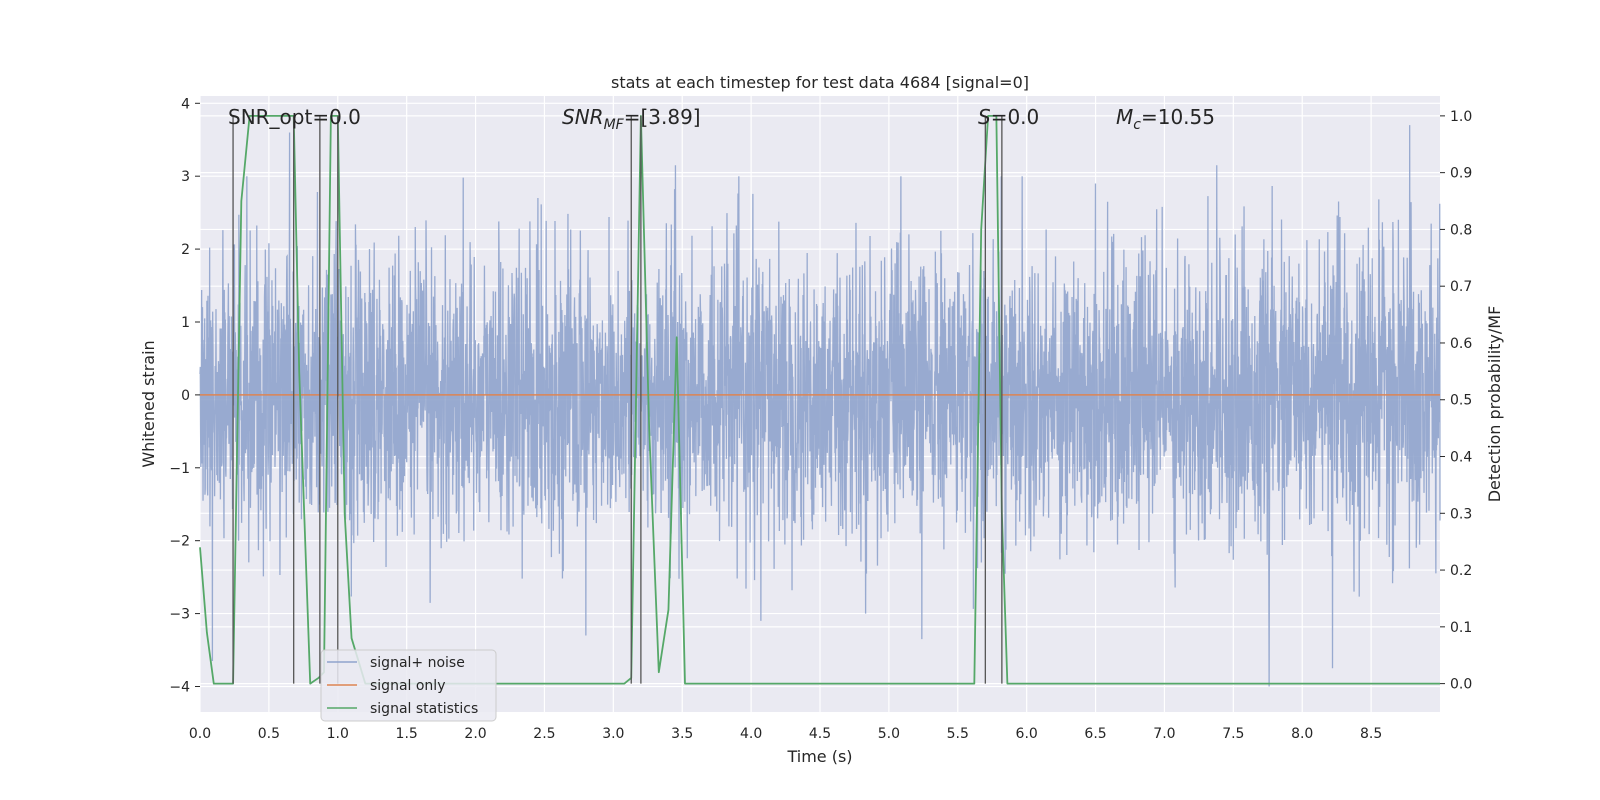 The height and width of the screenshot is (800, 1600). I want to click on y-tick-label: 3, so click(185, 177).